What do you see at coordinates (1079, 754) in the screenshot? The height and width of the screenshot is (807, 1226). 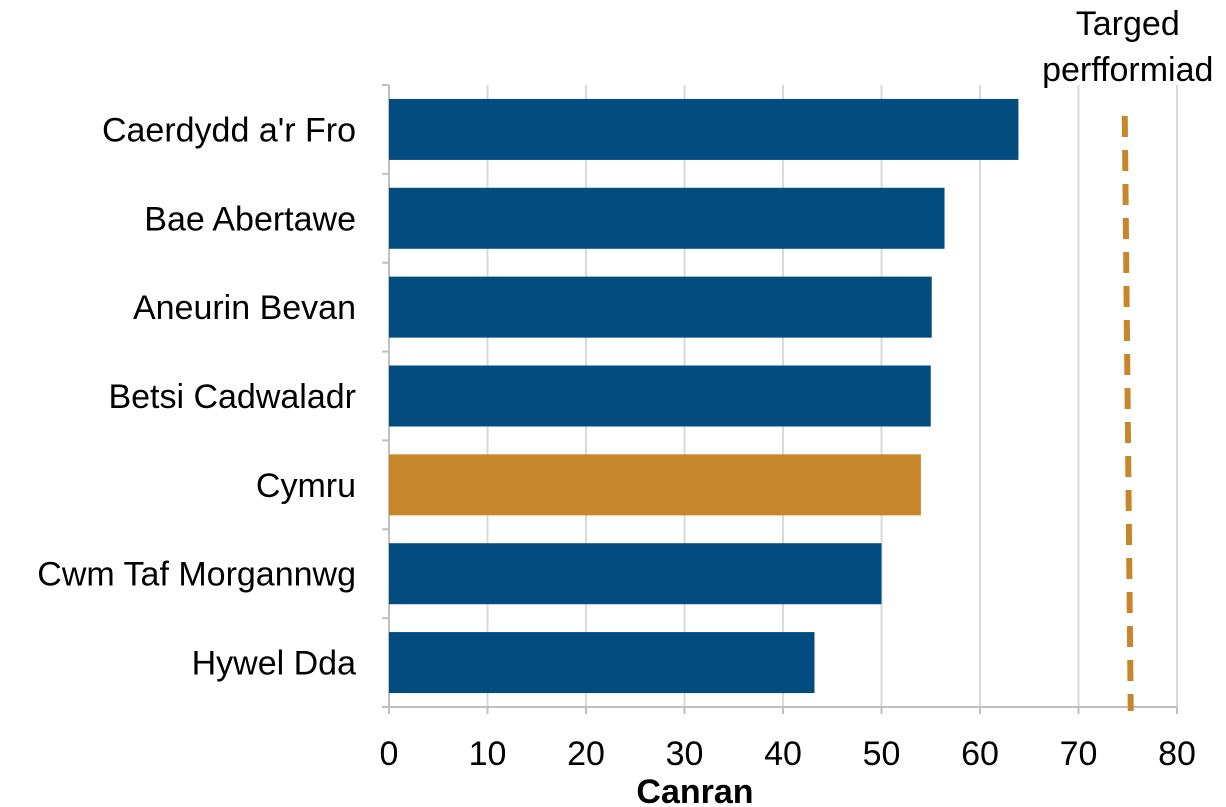 I see `x-tick-label-70: 70` at bounding box center [1079, 754].